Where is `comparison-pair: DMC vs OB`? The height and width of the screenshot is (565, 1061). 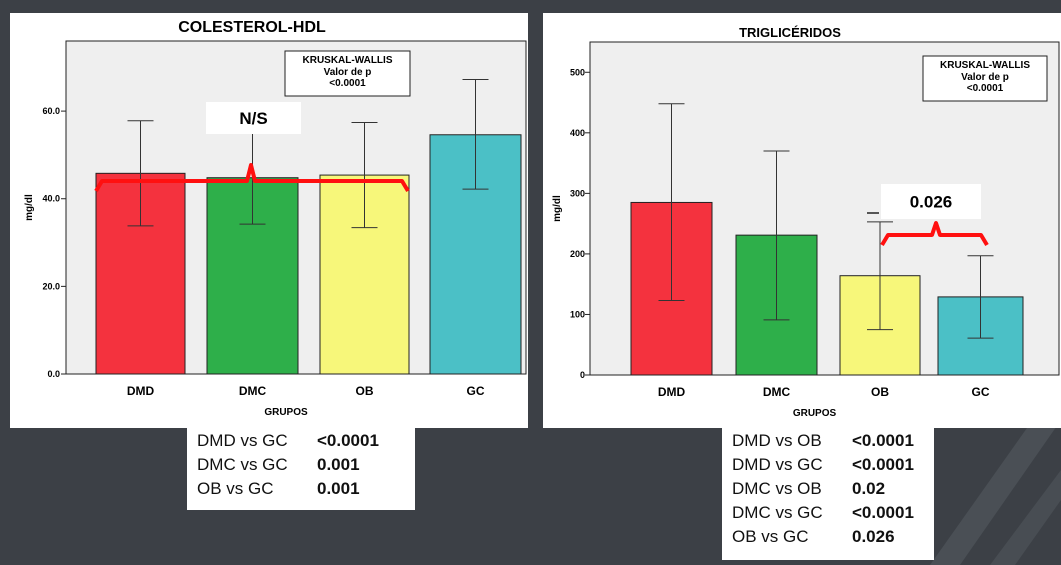
comparison-pair: DMC vs OB is located at coordinates (777, 488).